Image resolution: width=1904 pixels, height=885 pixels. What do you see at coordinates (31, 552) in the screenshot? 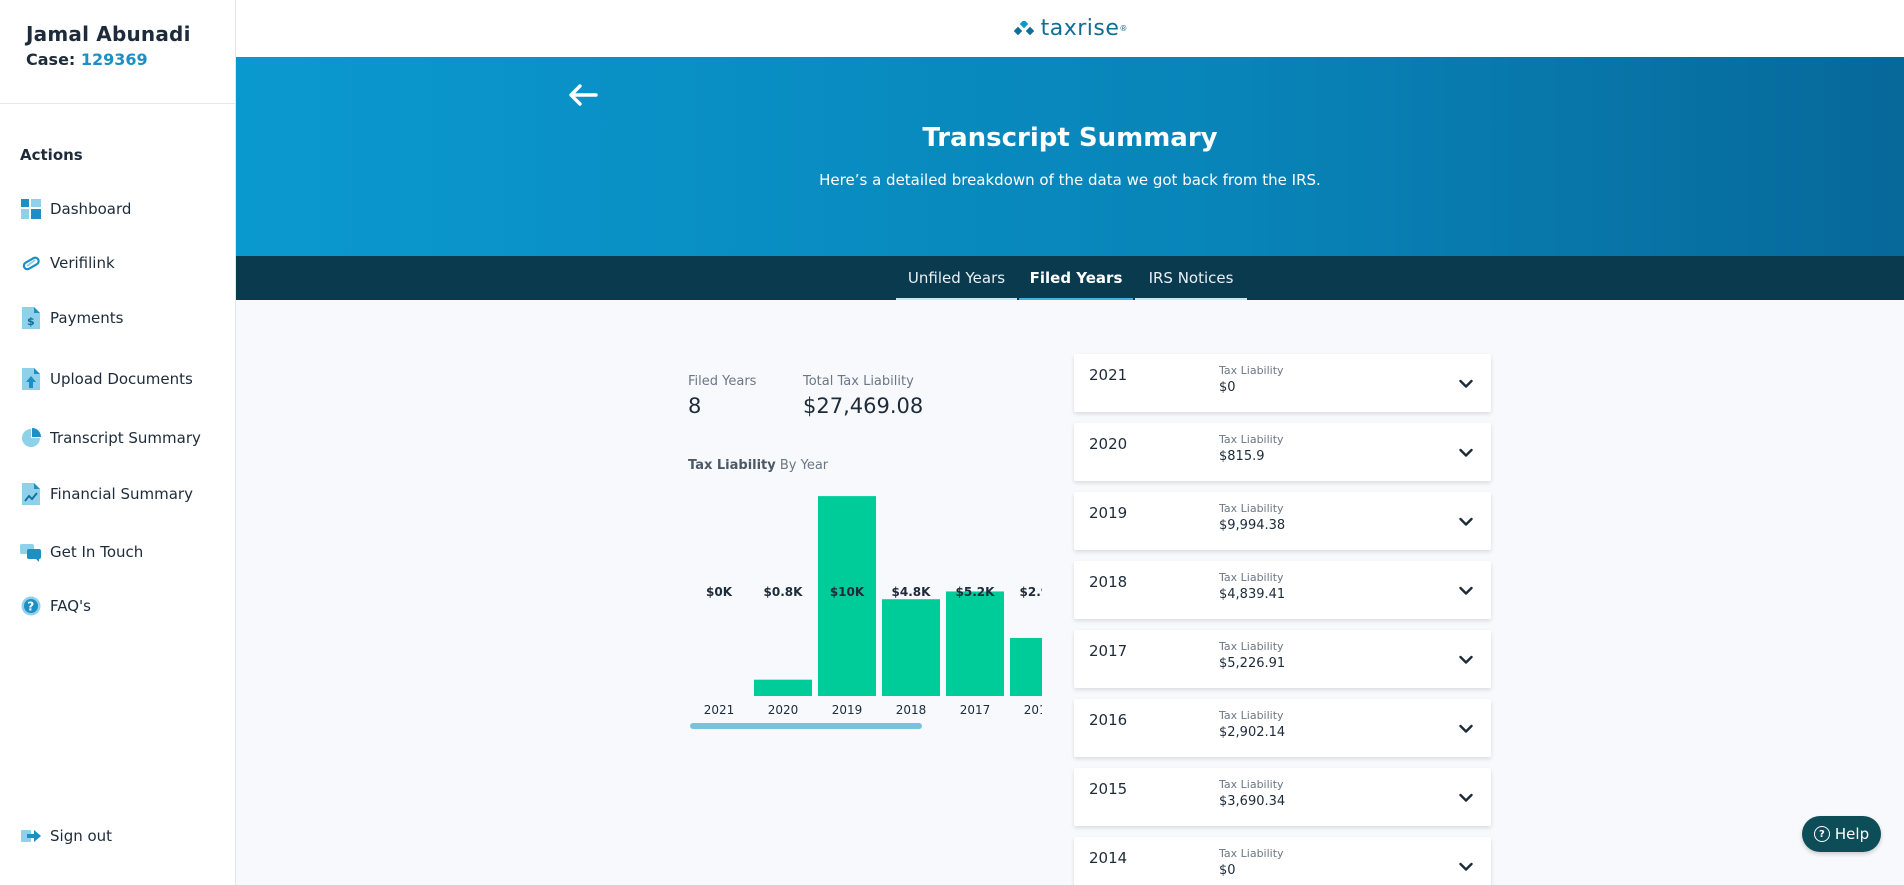
I see `chat-icon` at bounding box center [31, 552].